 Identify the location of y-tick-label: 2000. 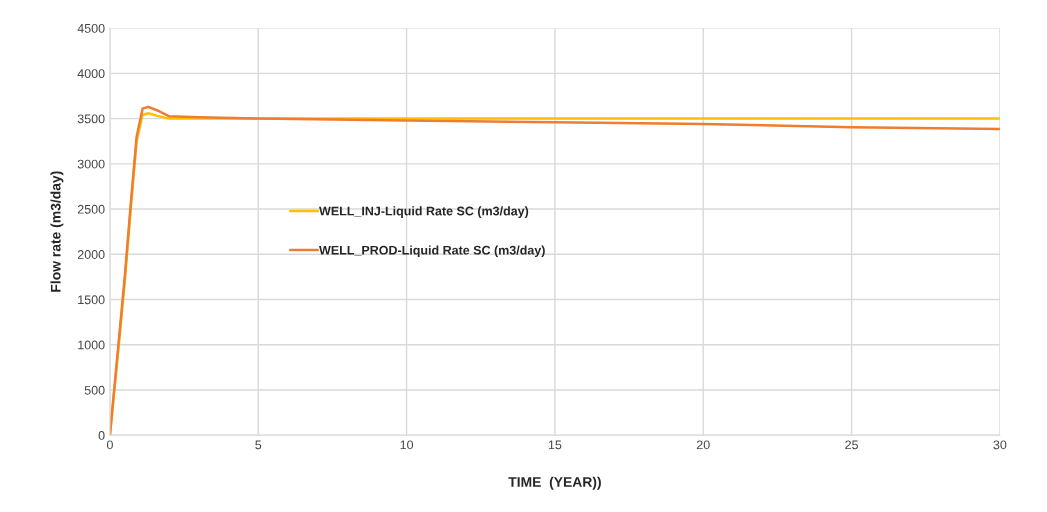
(91, 254).